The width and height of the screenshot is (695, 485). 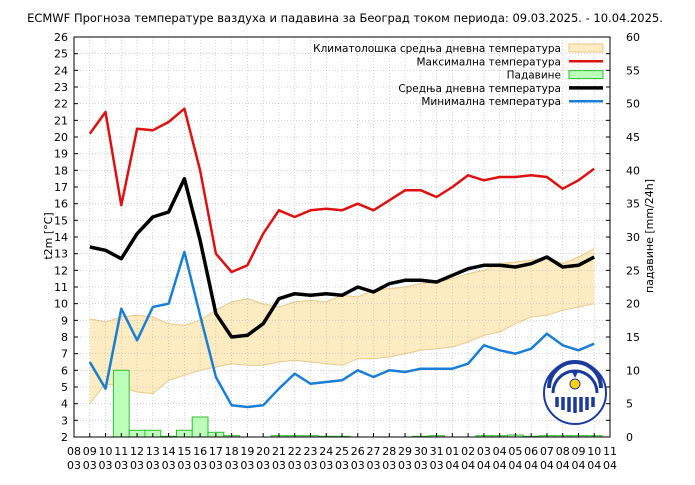 I want to click on legend-precipitation-label: Падавине, so click(x=534, y=76).